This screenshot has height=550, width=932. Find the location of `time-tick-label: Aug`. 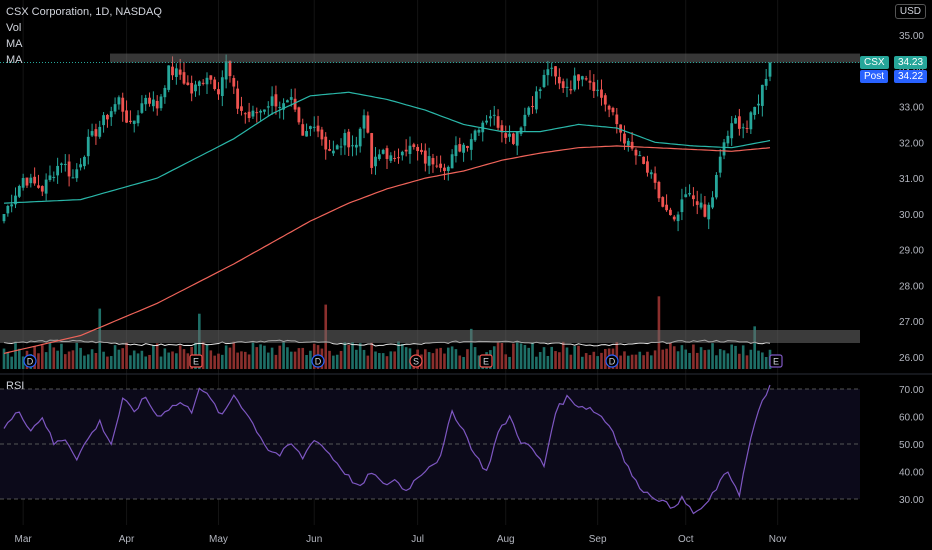

time-tick-label: Aug is located at coordinates (506, 539).